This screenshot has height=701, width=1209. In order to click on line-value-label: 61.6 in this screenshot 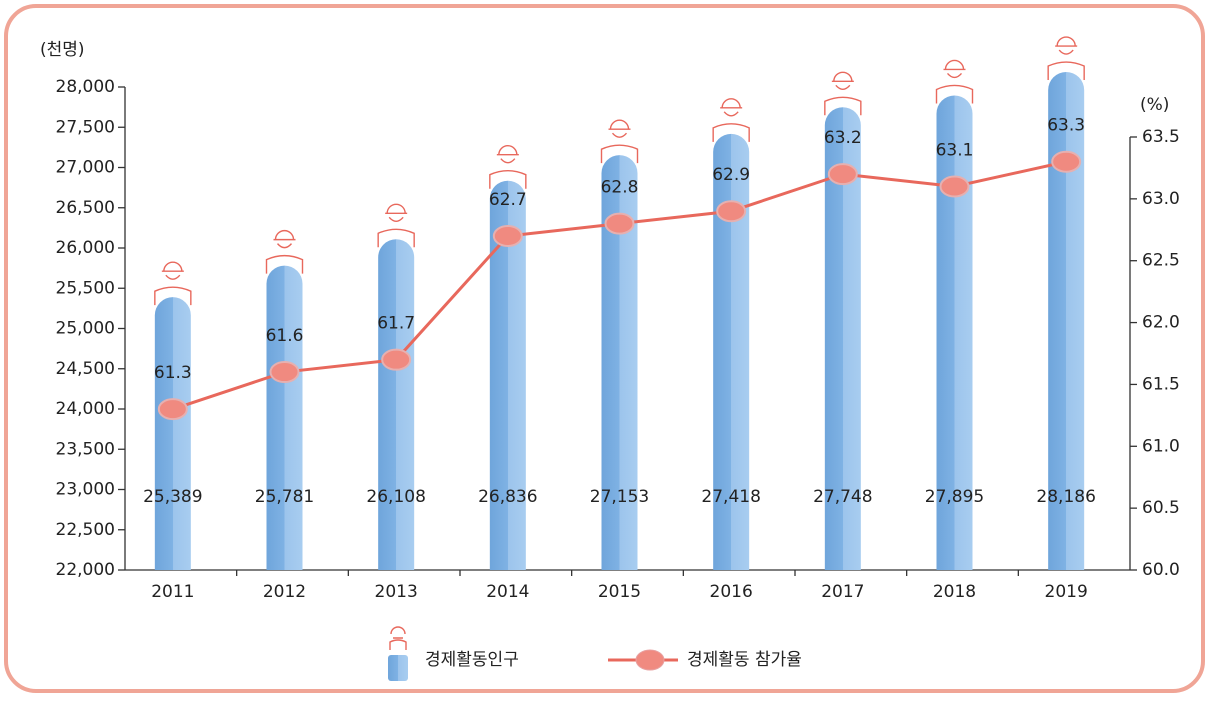, I will do `click(285, 336)`.